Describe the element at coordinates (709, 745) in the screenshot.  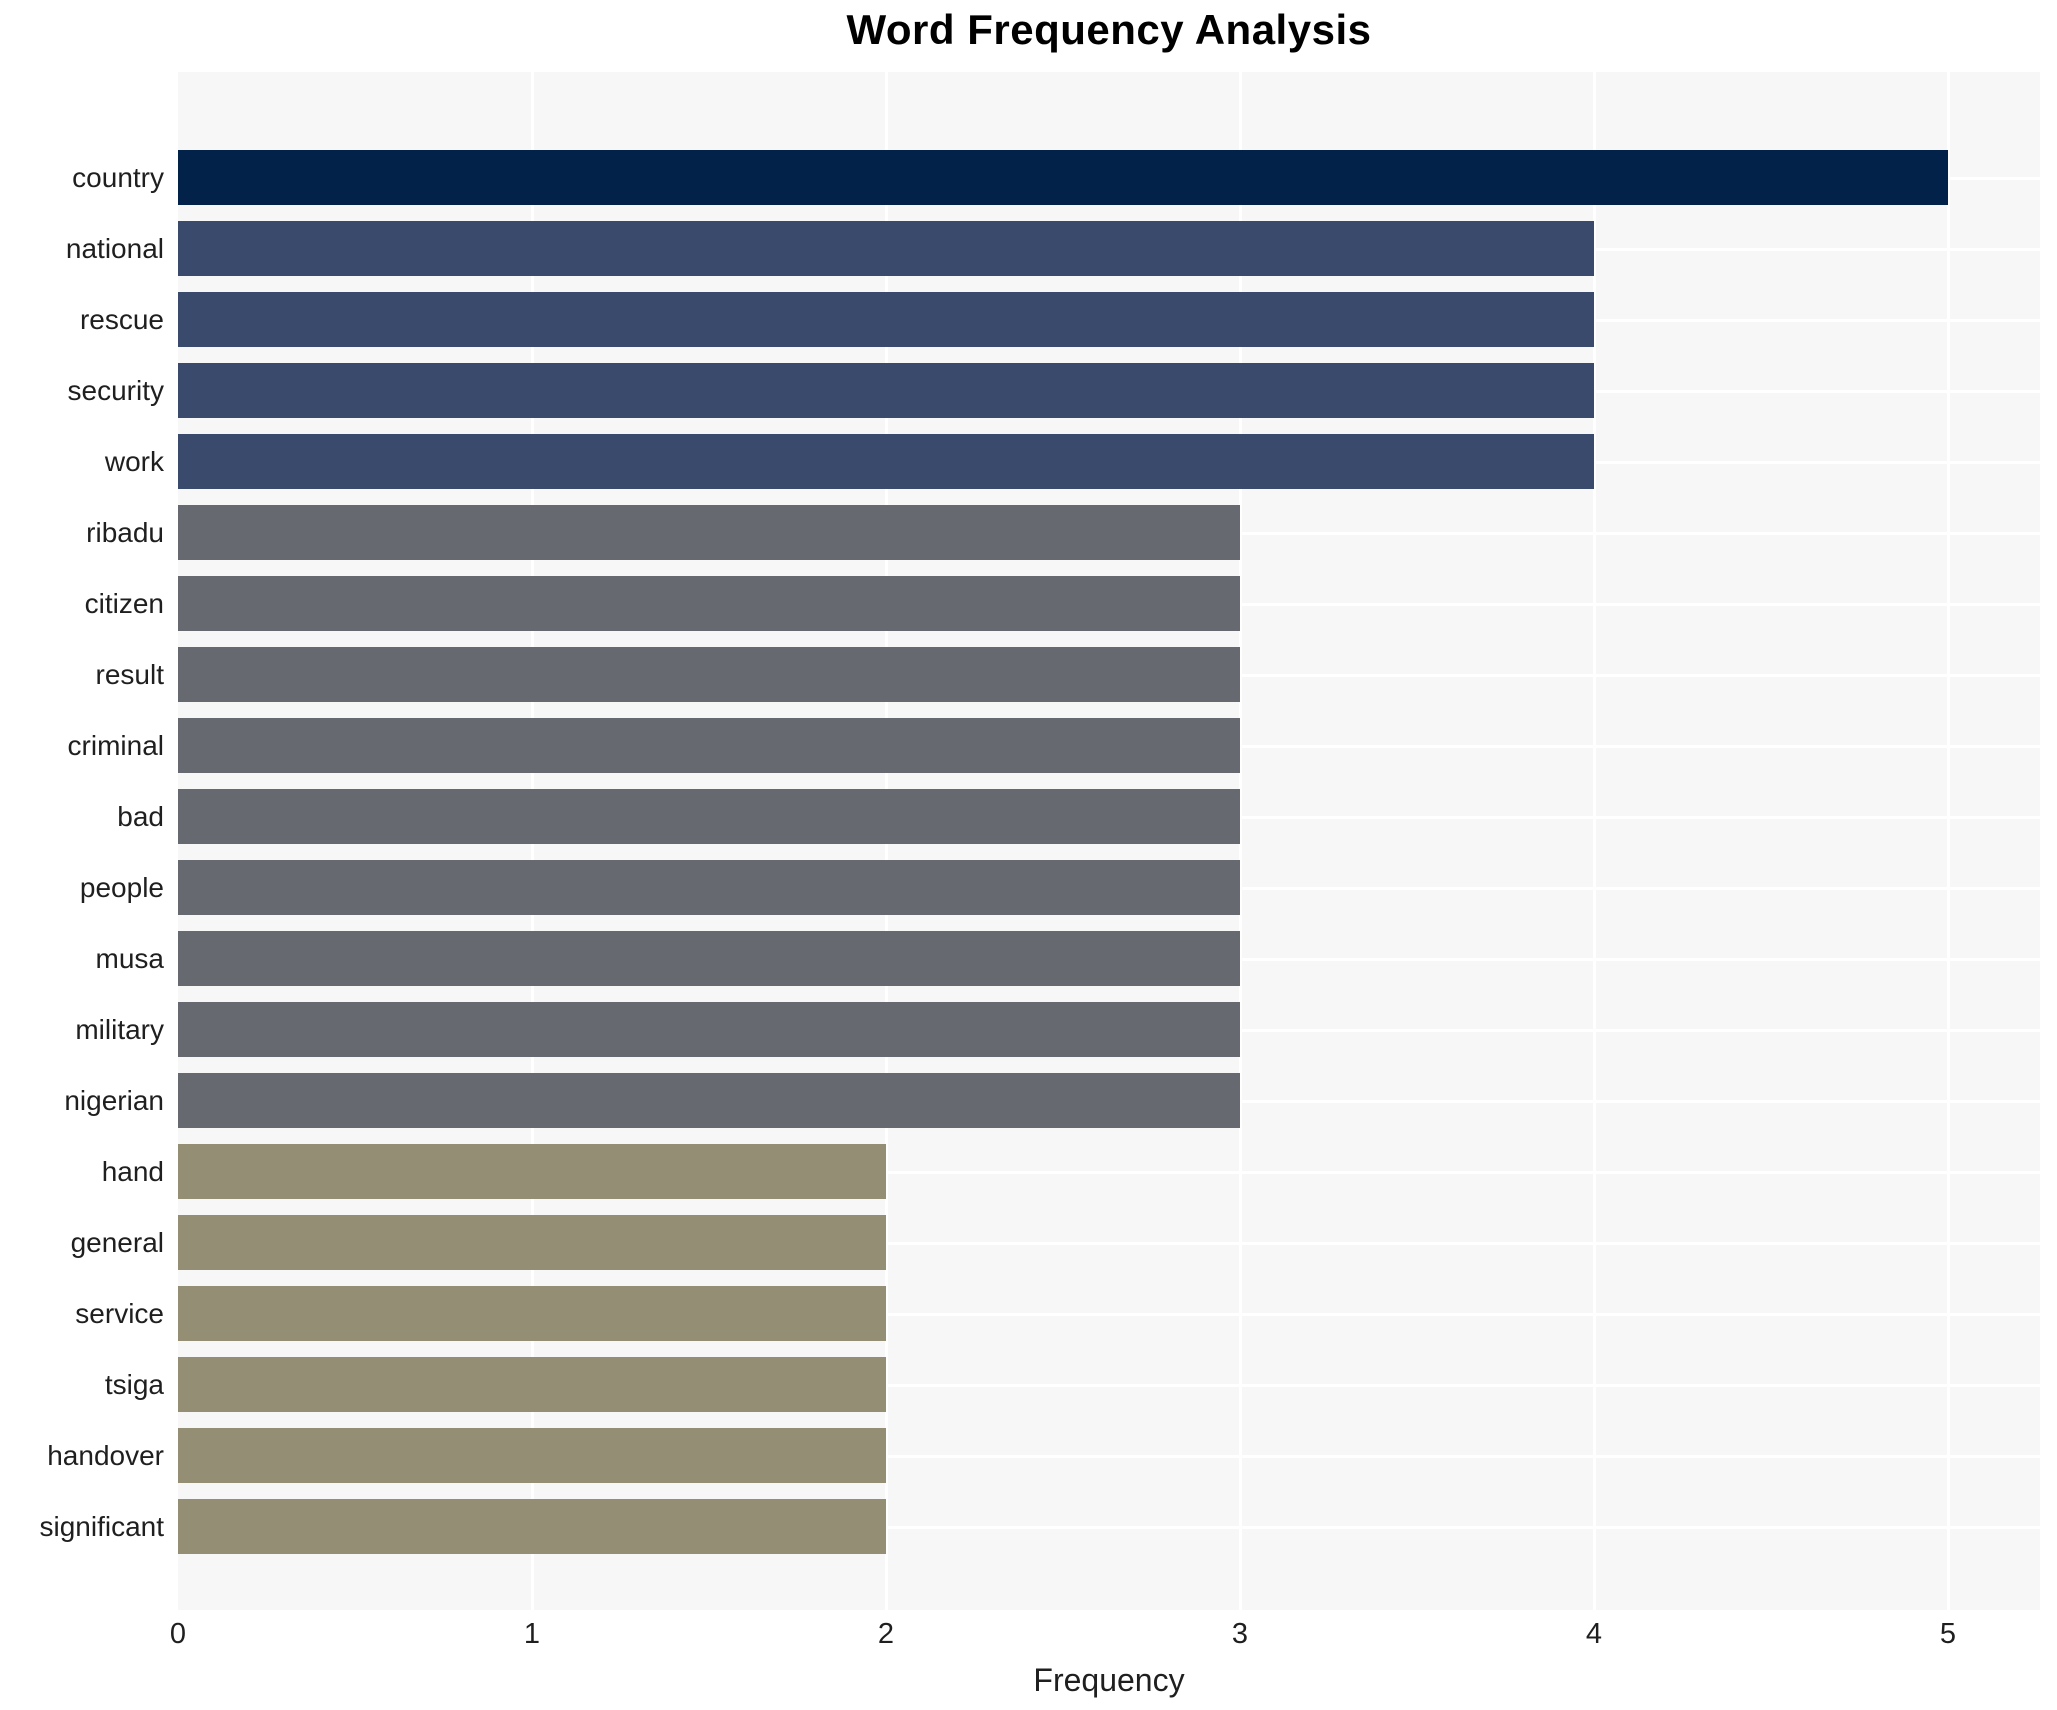
I see `frequency-bar-criminal` at that location.